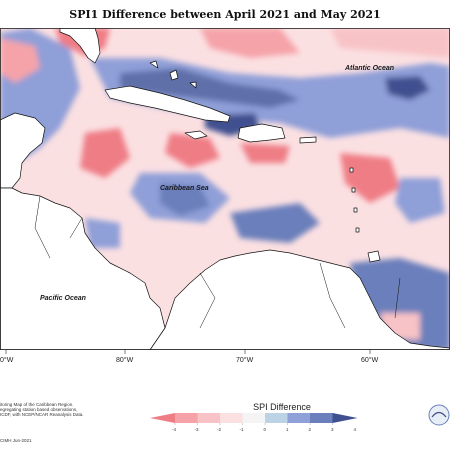 This screenshot has height=450, width=450. What do you see at coordinates (208, 418) in the screenshot?
I see `legend-swatch-minus2` at bounding box center [208, 418].